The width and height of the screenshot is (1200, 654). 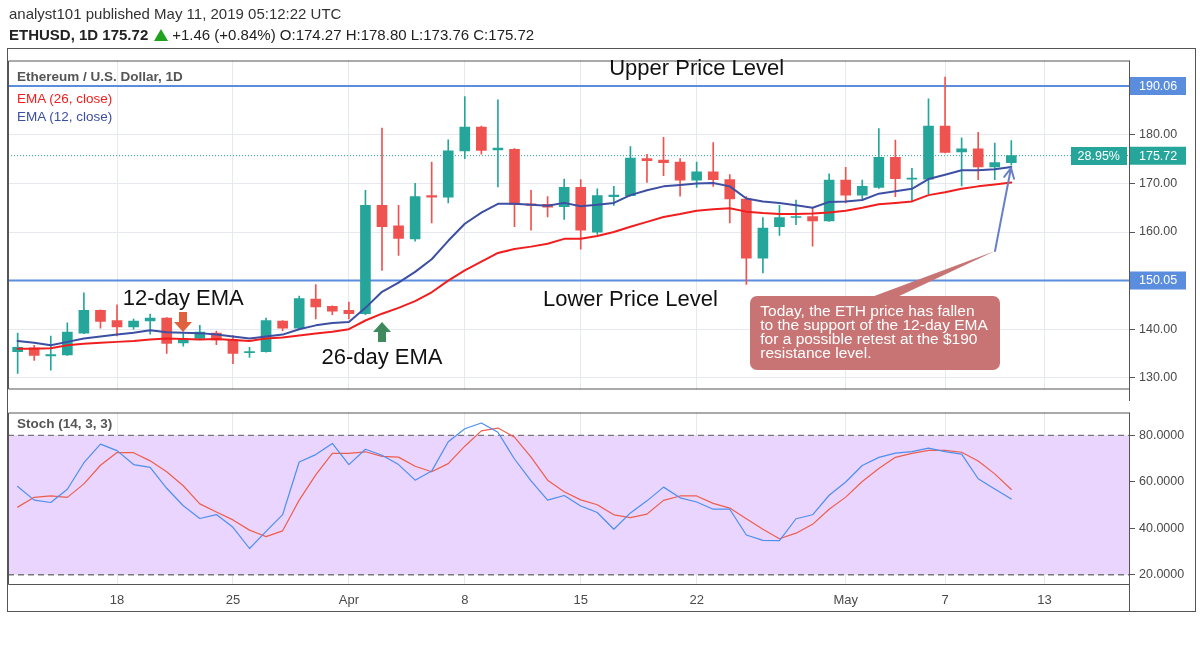 What do you see at coordinates (1162, 527) in the screenshot?
I see `y-tick-label: 40.0000` at bounding box center [1162, 527].